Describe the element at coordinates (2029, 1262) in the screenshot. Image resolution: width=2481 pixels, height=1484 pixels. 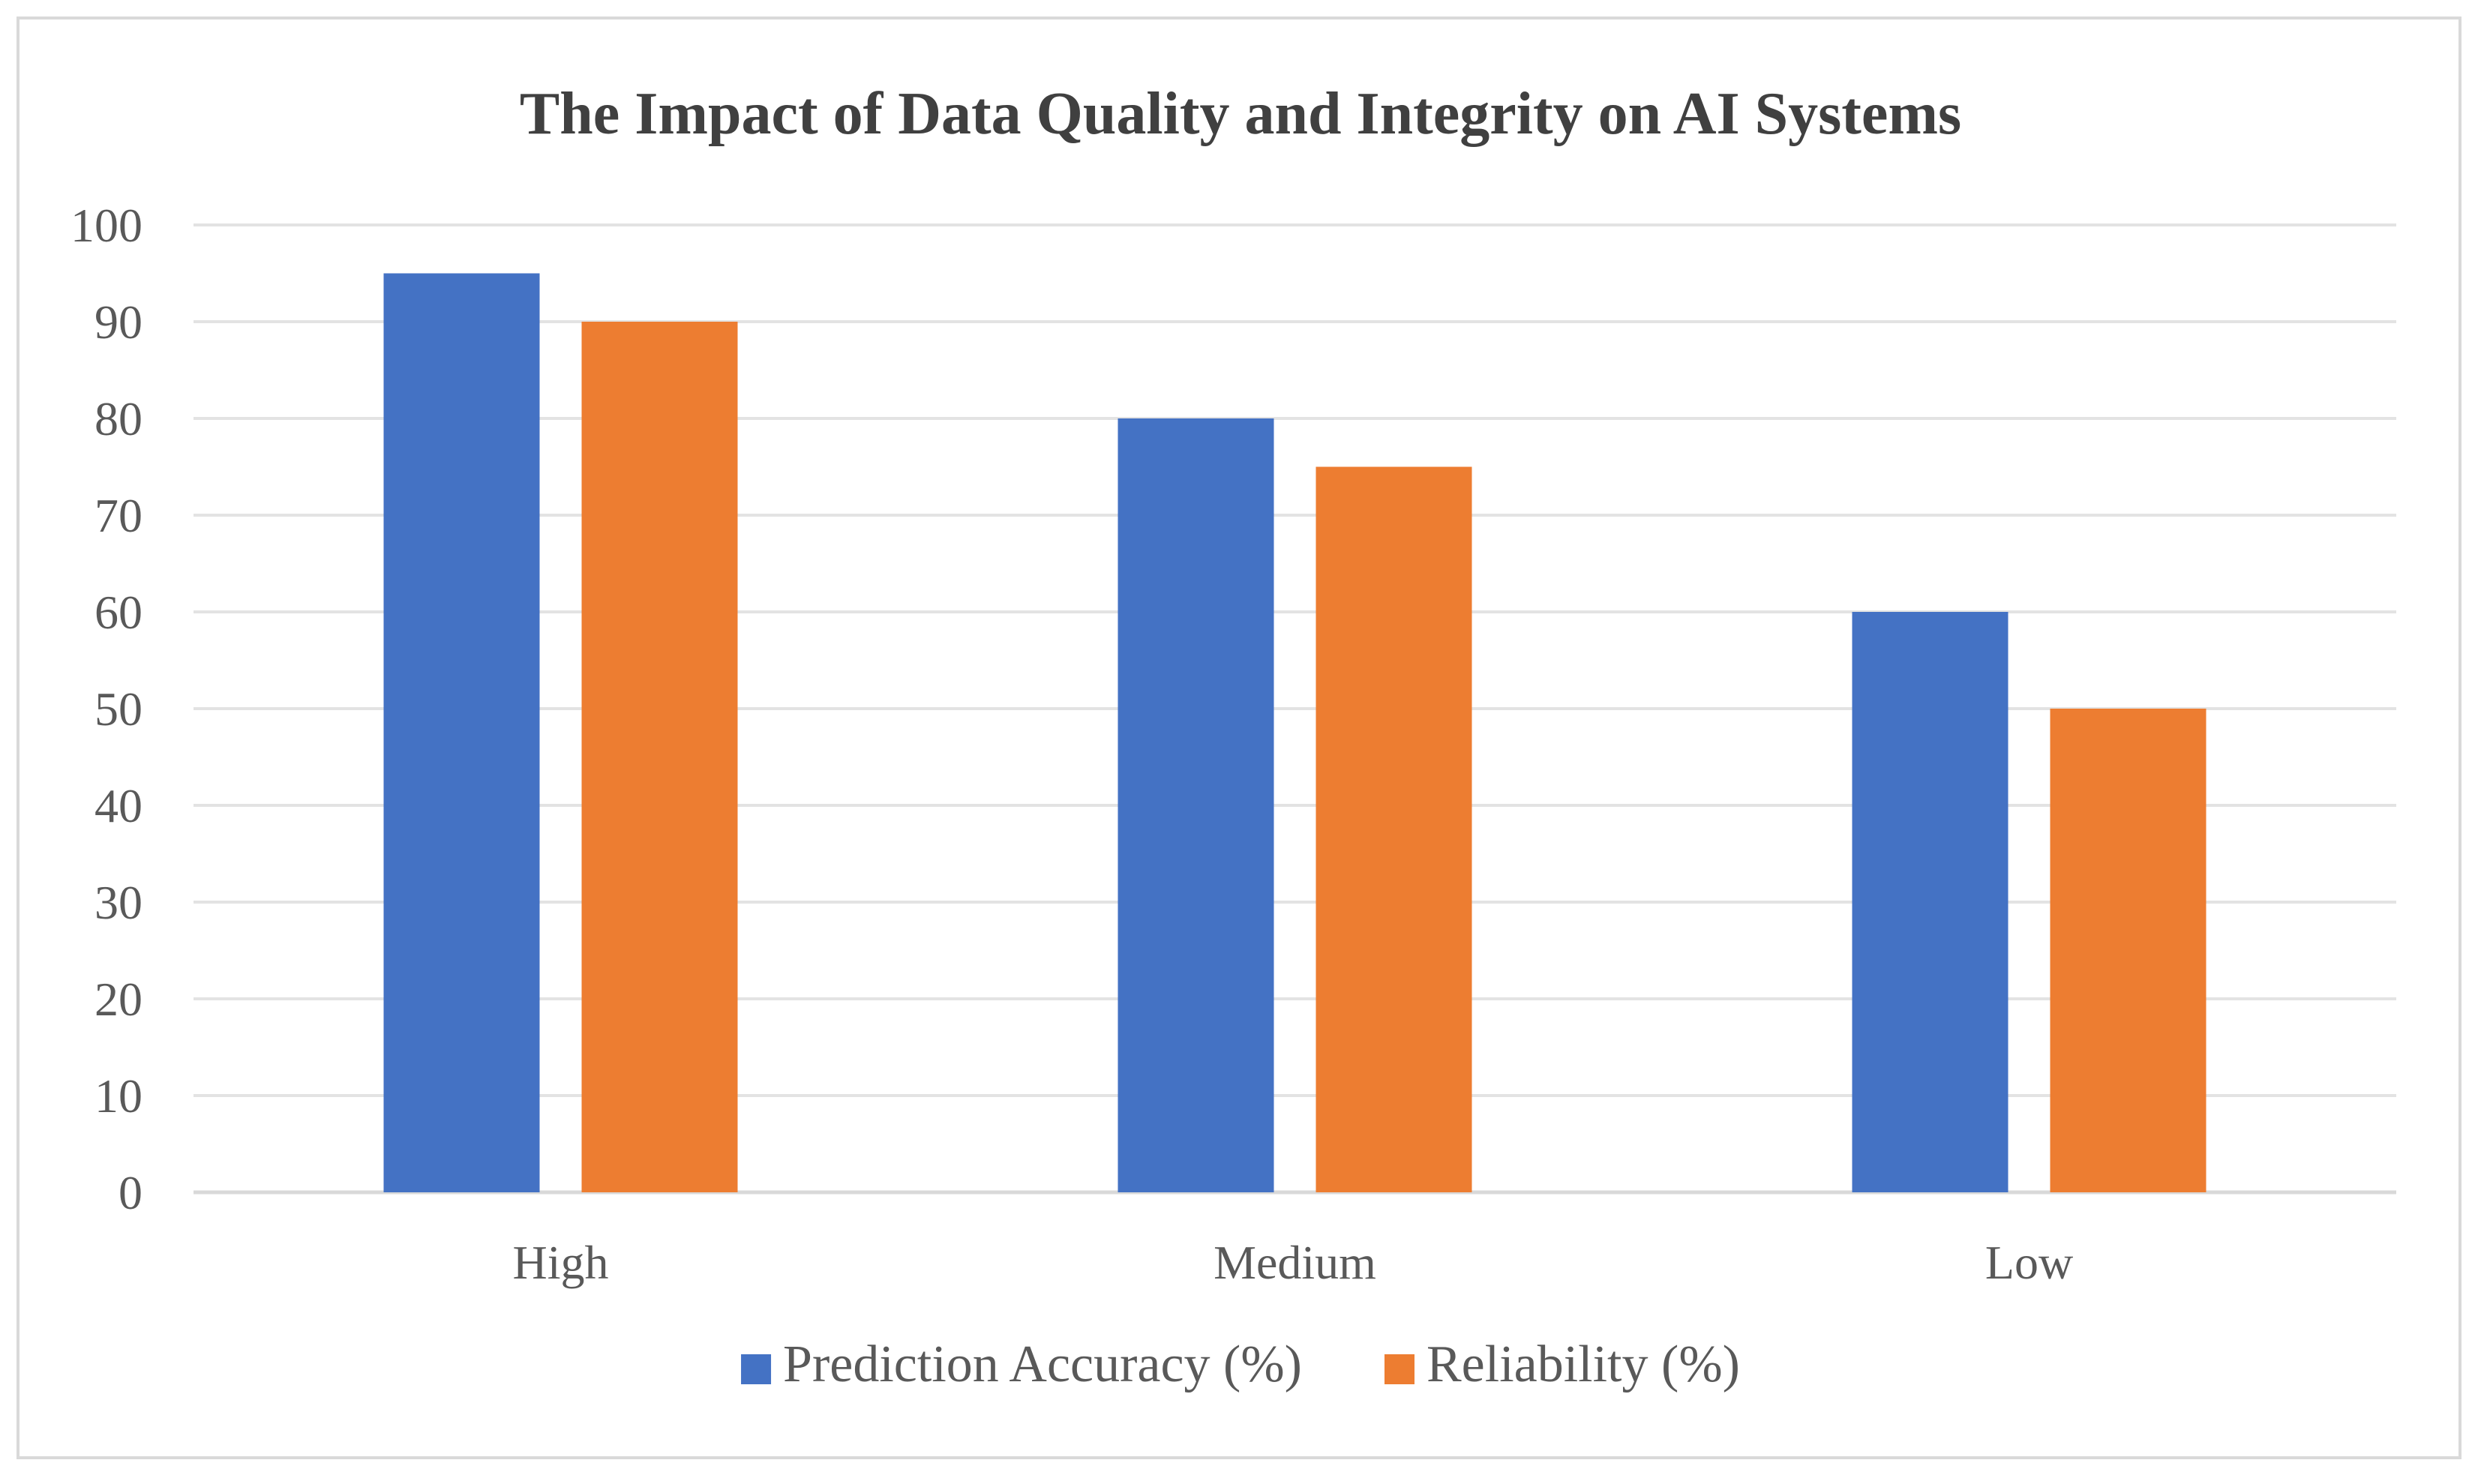
I see `x-tick-label: Low` at that location.